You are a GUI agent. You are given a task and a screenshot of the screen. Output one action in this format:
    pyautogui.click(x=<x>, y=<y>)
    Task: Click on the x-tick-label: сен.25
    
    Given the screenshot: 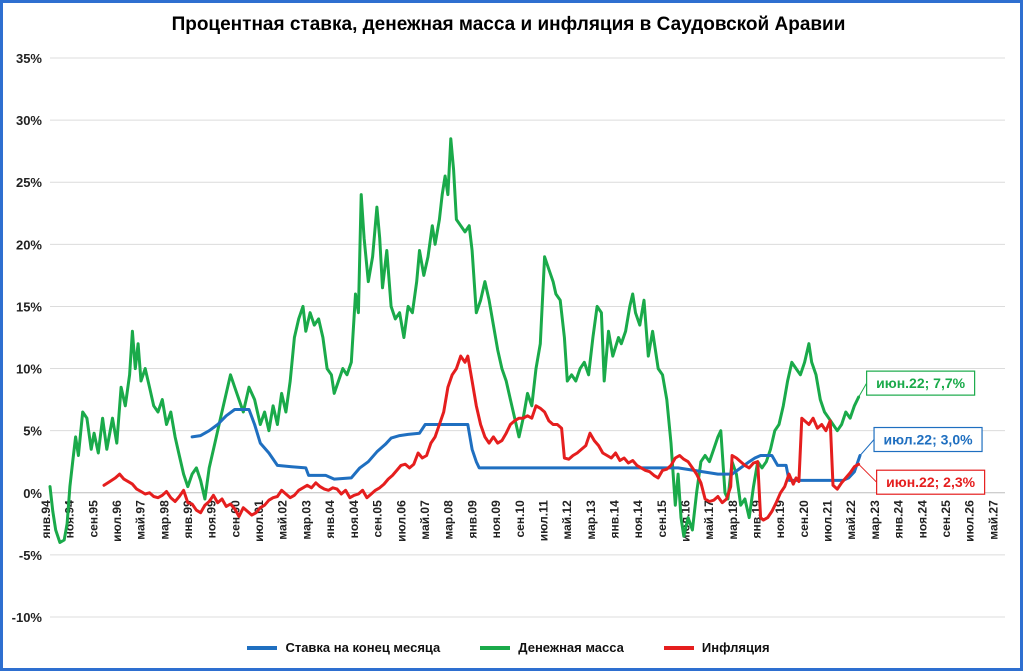 What is the action you would take?
    pyautogui.click(x=946, y=519)
    